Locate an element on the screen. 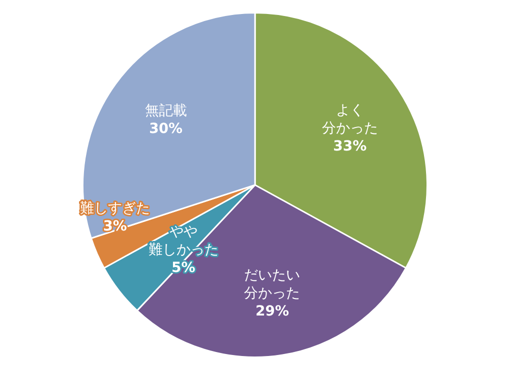  slice-label: だいたい分かった is located at coordinates (272, 285).